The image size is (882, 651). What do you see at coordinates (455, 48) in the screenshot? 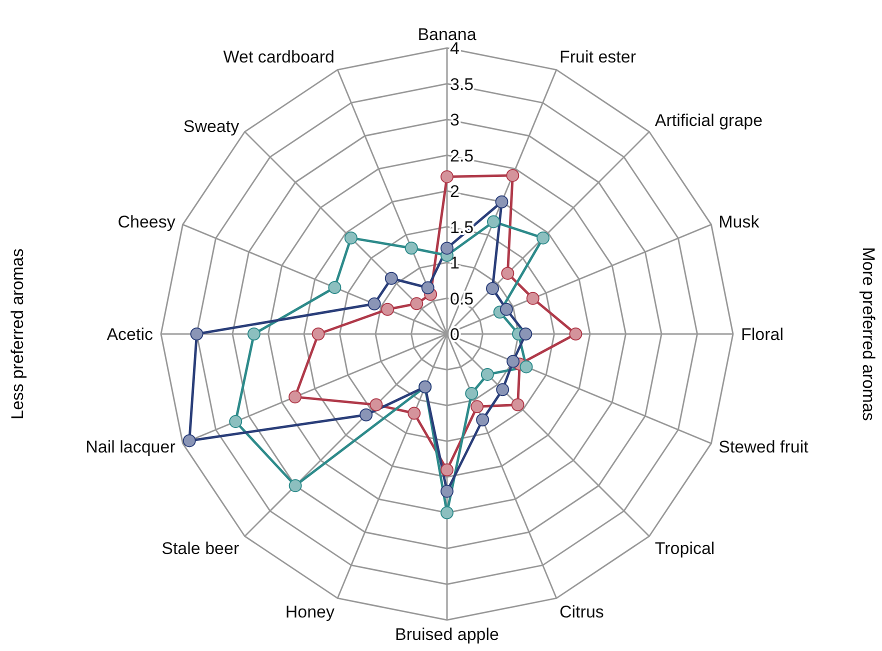
I see `y-tick-label: 4` at bounding box center [455, 48].